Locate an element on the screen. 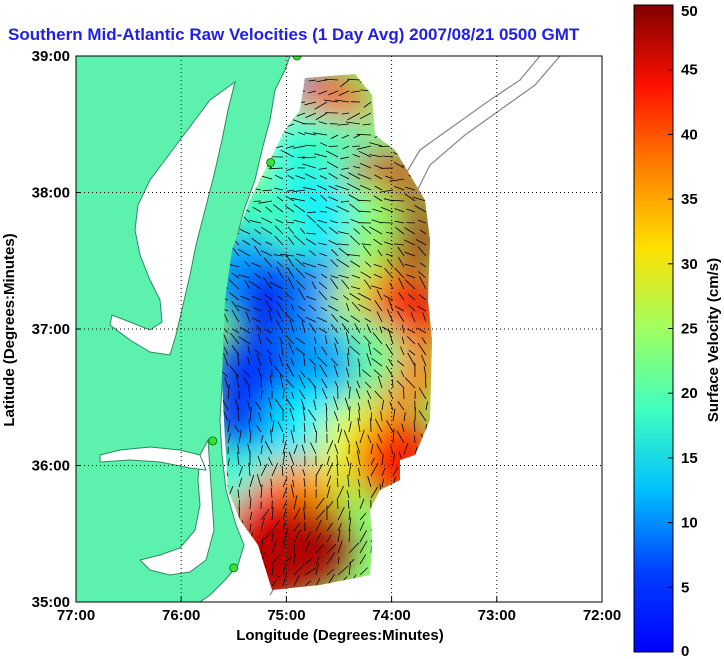 The width and height of the screenshot is (724, 659). colorbar-tick-label: 20 is located at coordinates (689, 393).